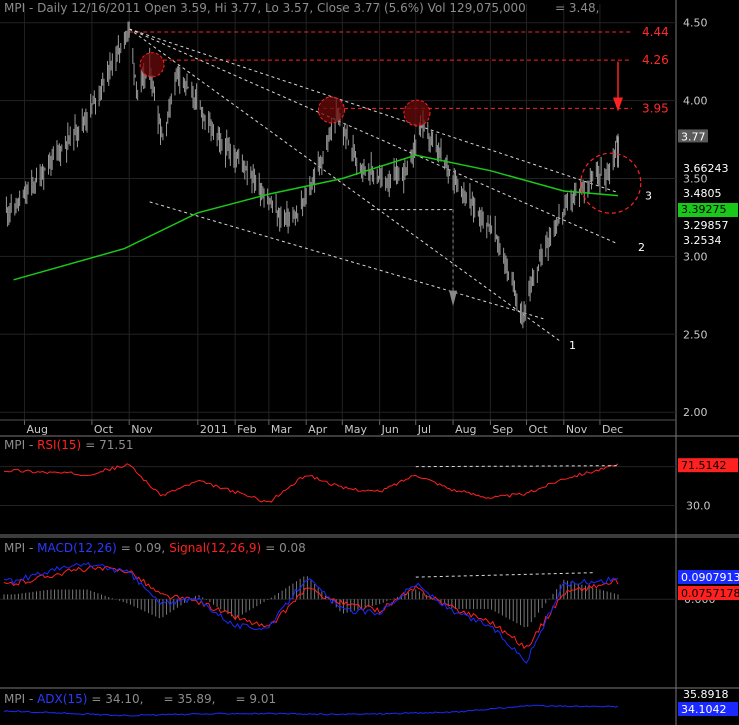 This screenshot has height=725, width=739. I want to click on price-tick-label: 4.50, so click(695, 23).